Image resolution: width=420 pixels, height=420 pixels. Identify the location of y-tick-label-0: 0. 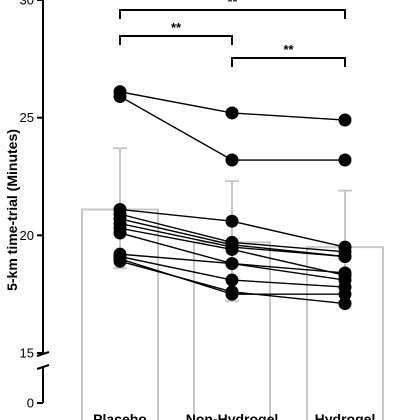
(30, 403).